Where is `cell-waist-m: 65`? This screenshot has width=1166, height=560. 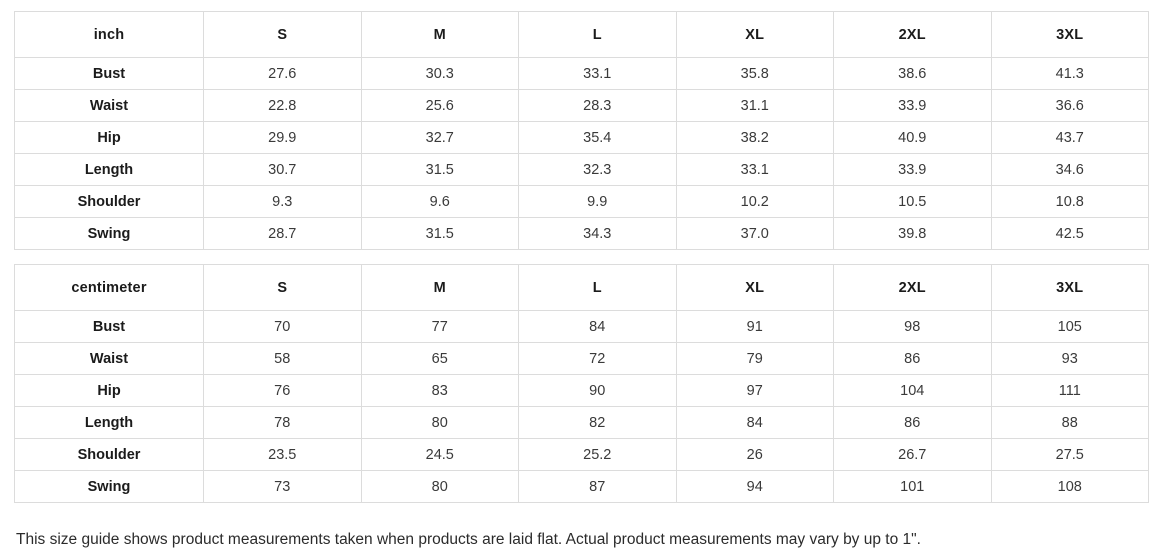
cell-waist-m: 65 is located at coordinates (439, 358).